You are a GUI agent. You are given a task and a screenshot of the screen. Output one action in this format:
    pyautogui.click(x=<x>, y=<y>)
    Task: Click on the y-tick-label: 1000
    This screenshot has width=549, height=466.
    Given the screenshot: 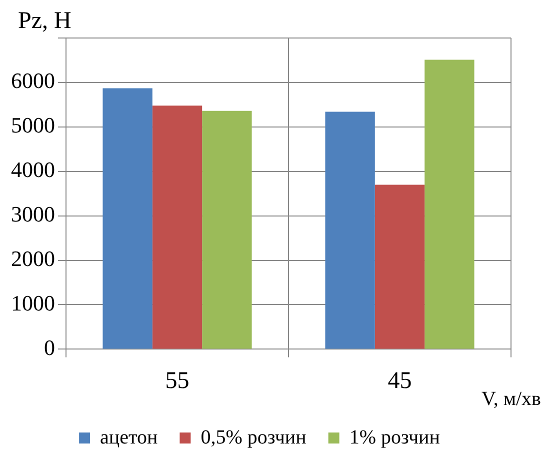 What is the action you would take?
    pyautogui.click(x=33, y=303)
    